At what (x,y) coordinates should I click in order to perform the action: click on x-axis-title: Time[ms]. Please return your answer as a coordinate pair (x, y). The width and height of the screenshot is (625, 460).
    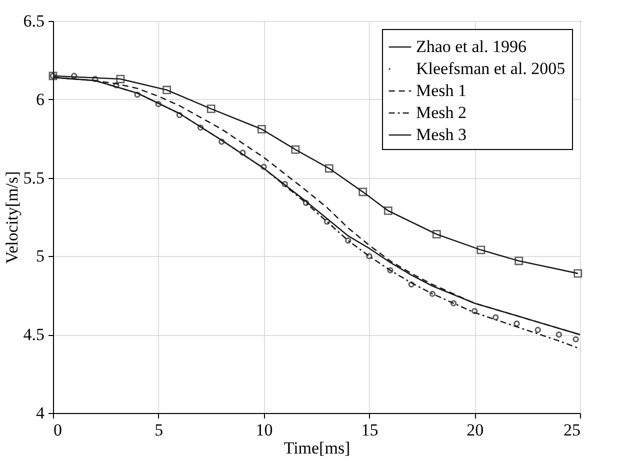
    Looking at the image, I should click on (317, 448).